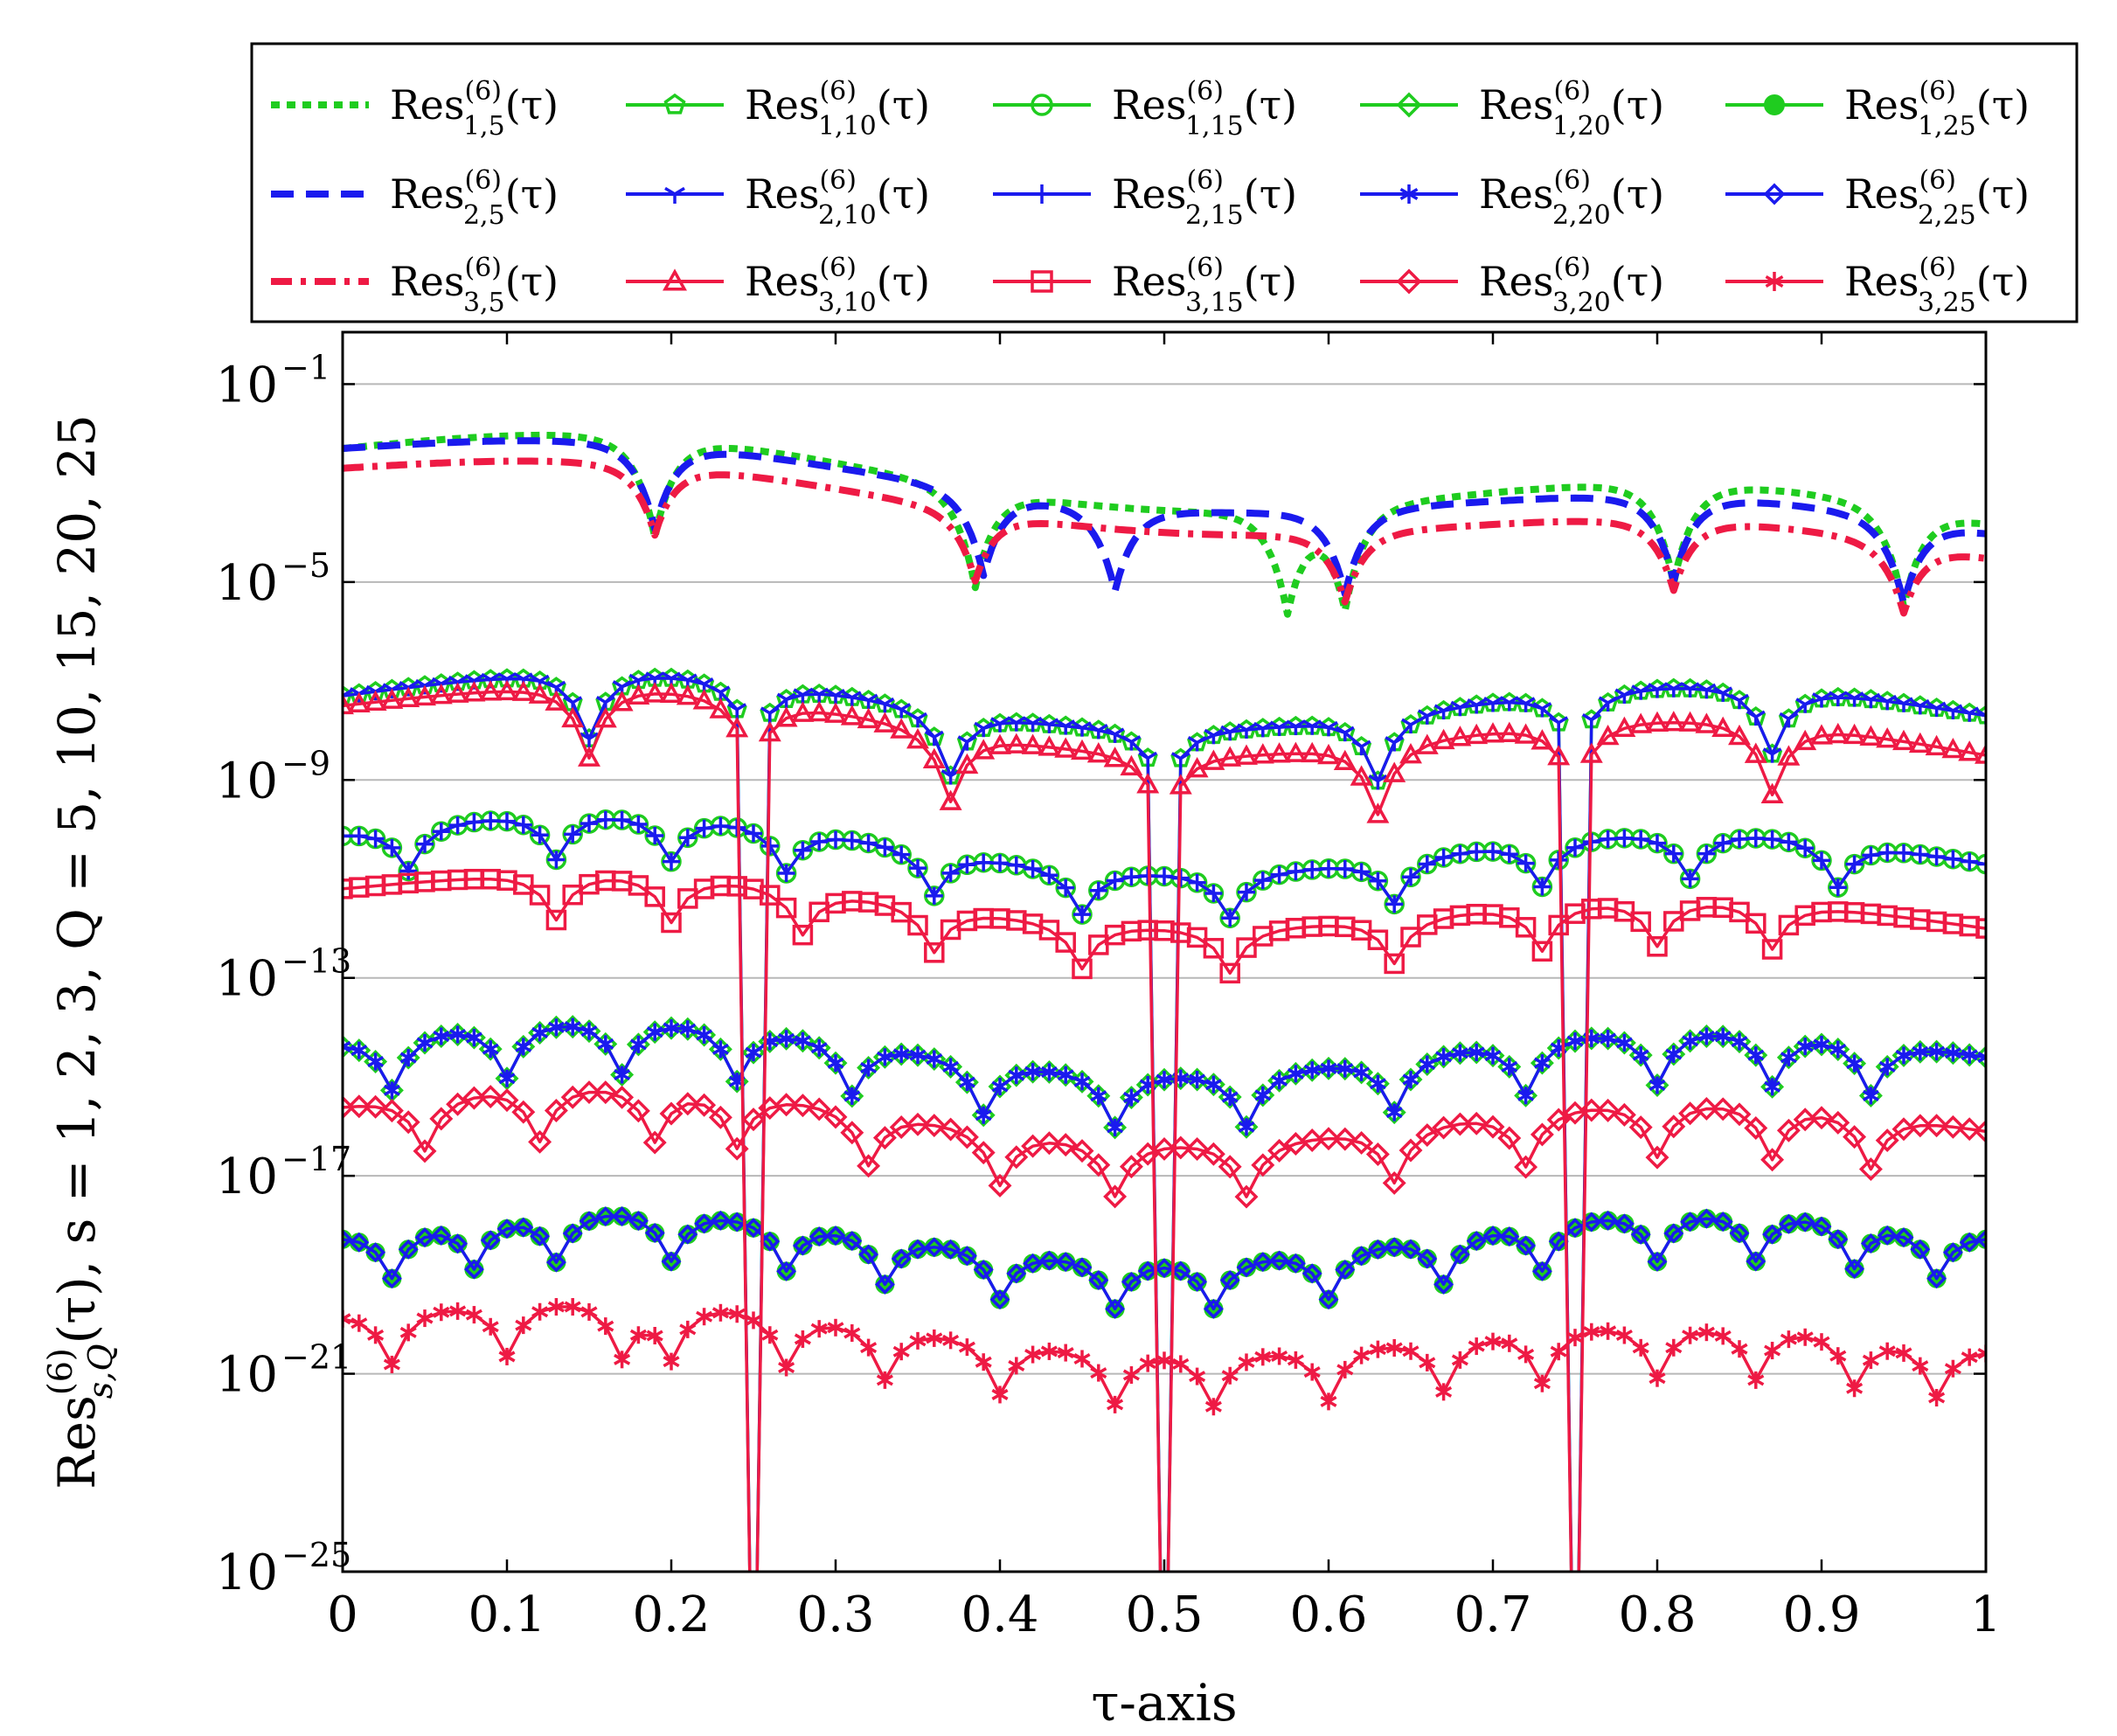 The height and width of the screenshot is (1736, 2117). I want to click on y-label-sub: s,Q, so click(101, 1371).